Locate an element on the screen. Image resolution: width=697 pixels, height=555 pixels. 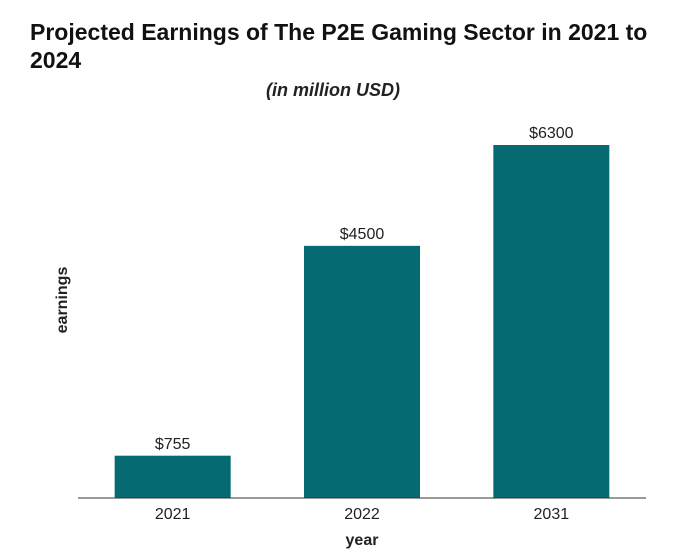
value-label: $6300 is located at coordinates (551, 133).